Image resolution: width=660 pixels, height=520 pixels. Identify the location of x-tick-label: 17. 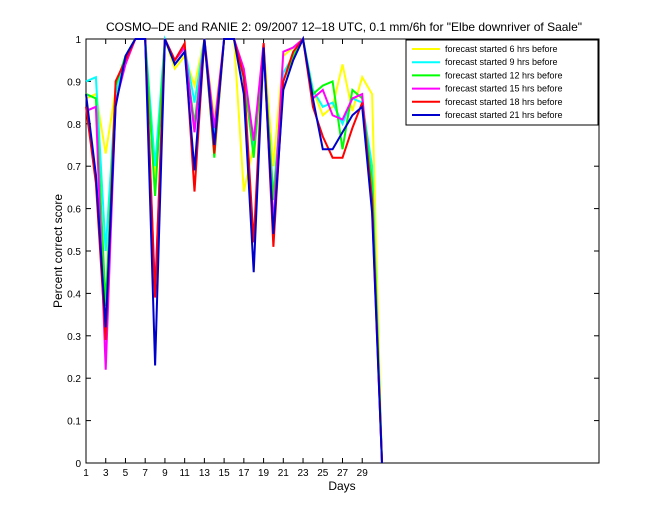
(244, 473).